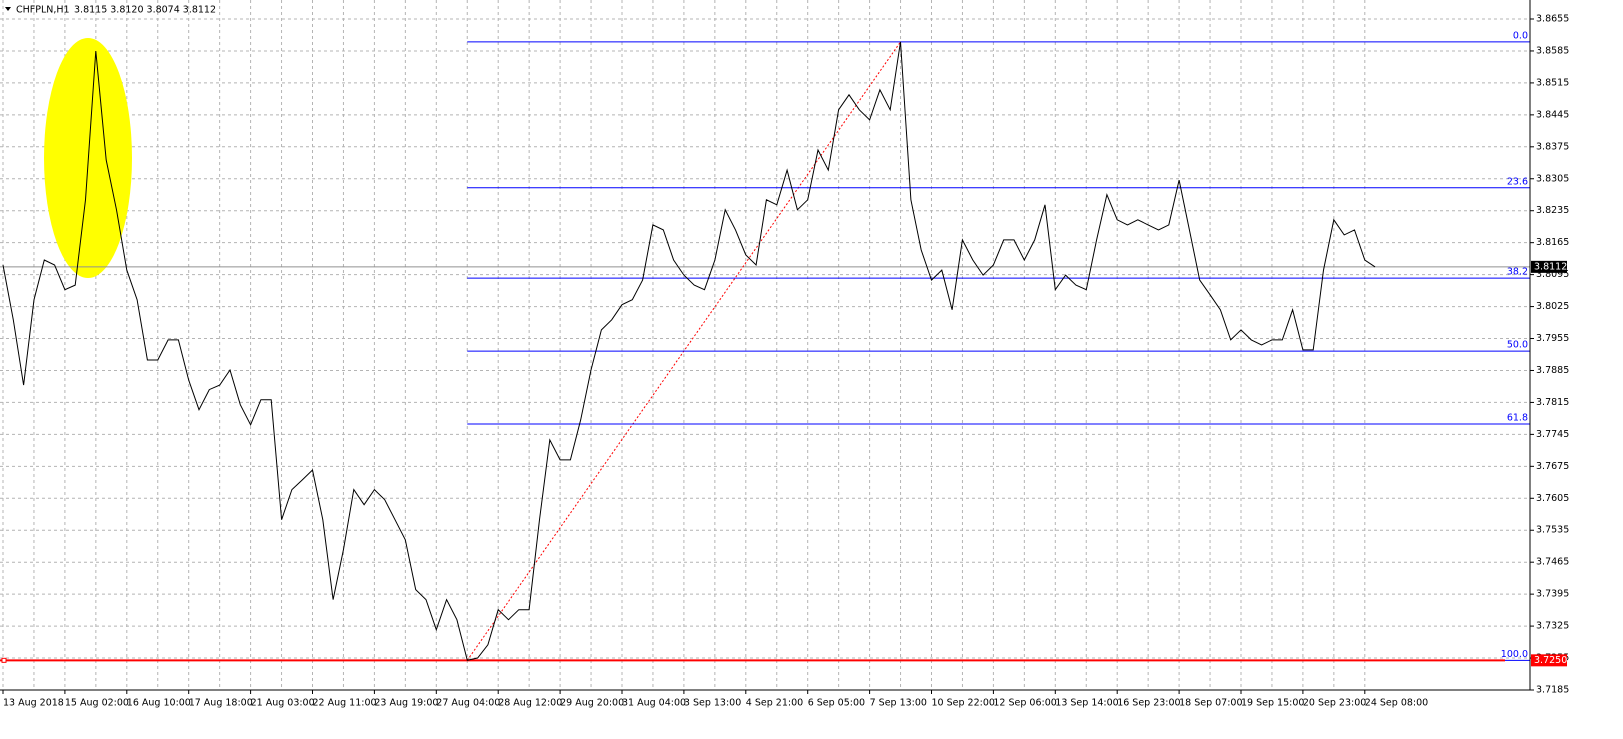 The height and width of the screenshot is (739, 1623). What do you see at coordinates (1272, 703) in the screenshot?
I see `x-tick-label: 19 Sep 15:00` at bounding box center [1272, 703].